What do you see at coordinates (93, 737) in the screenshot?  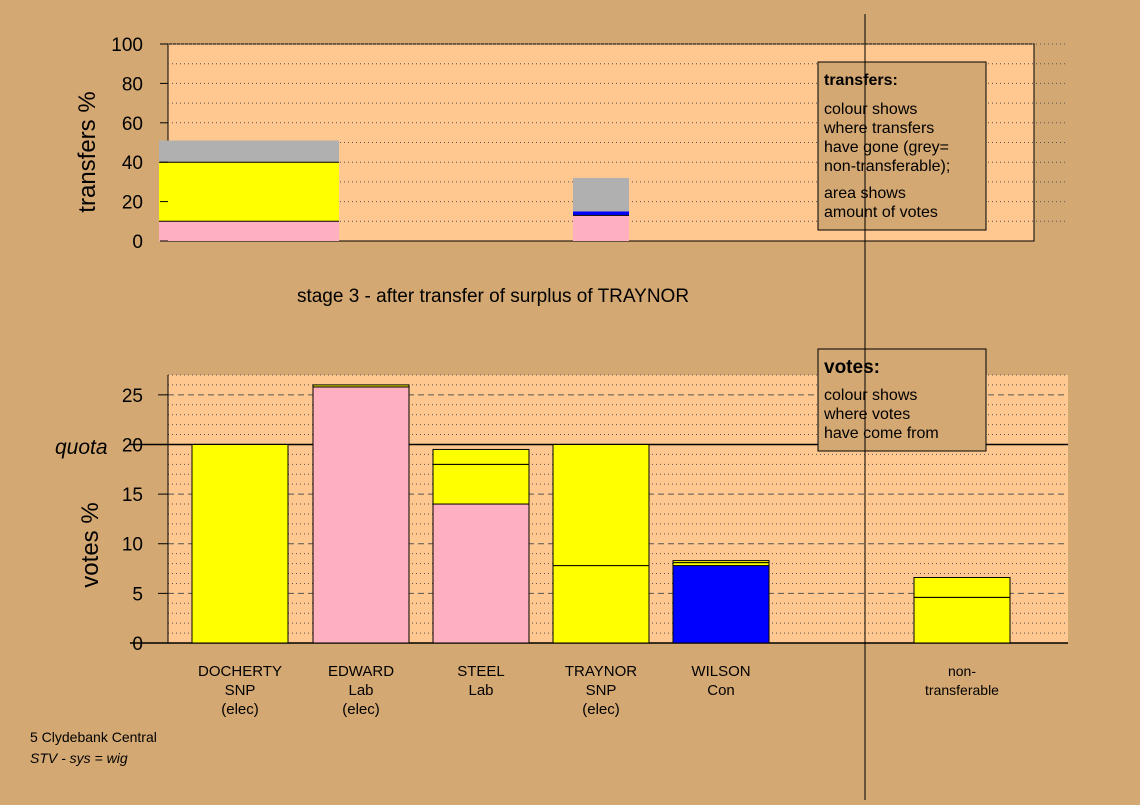 I see `footer-constituency: 5 Clydebank Central` at bounding box center [93, 737].